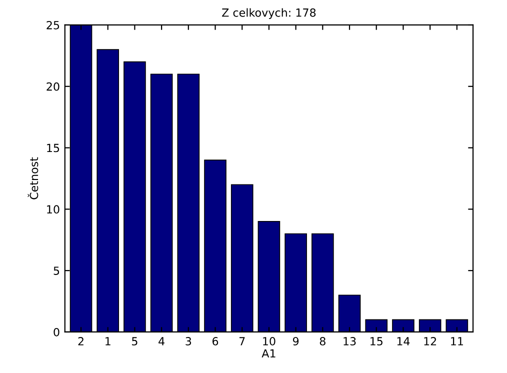 This screenshot has height=373, width=507. What do you see at coordinates (242, 341) in the screenshot?
I see `x-tick-label: 7` at bounding box center [242, 341].